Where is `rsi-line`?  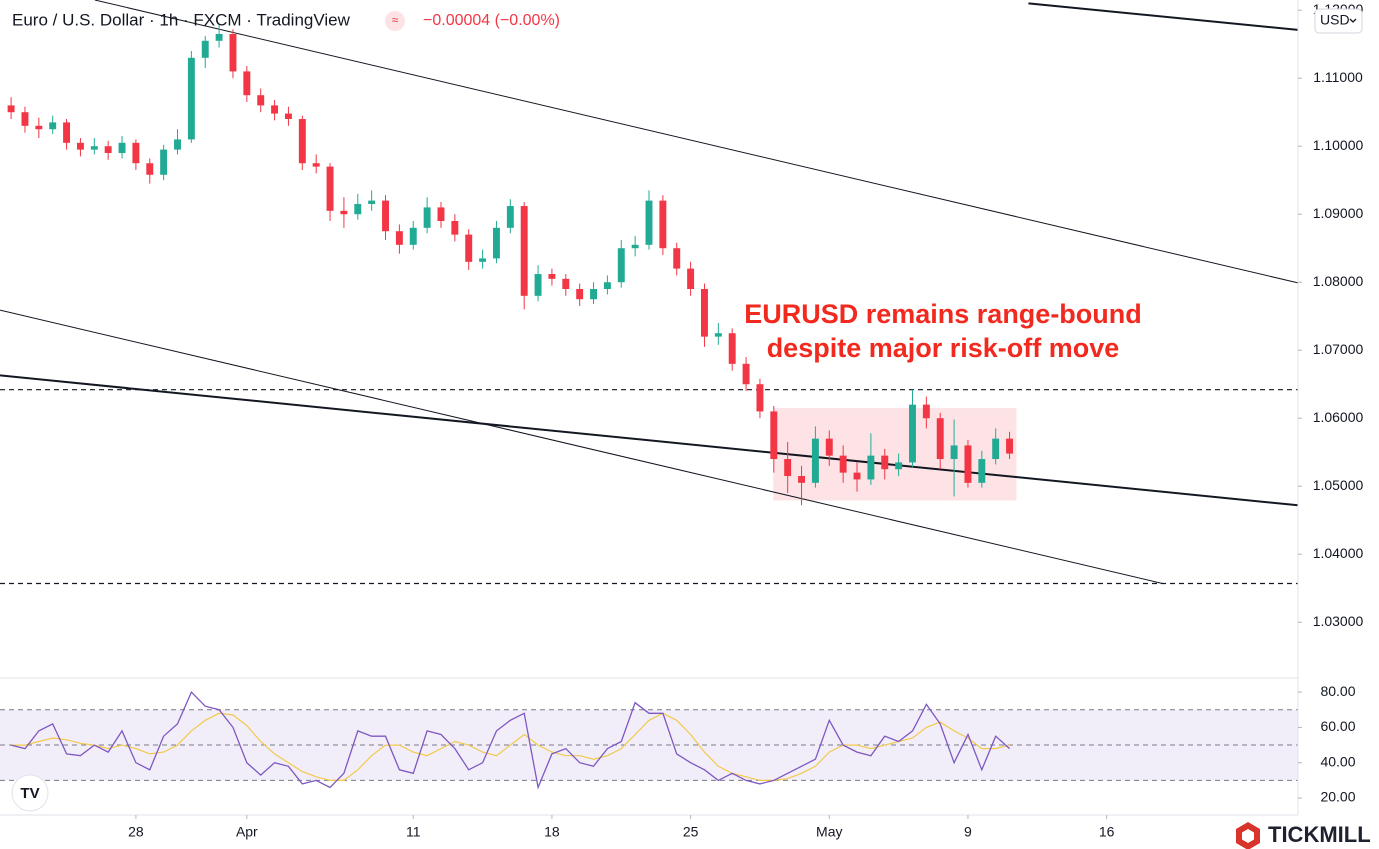 rsi-line is located at coordinates (510, 740).